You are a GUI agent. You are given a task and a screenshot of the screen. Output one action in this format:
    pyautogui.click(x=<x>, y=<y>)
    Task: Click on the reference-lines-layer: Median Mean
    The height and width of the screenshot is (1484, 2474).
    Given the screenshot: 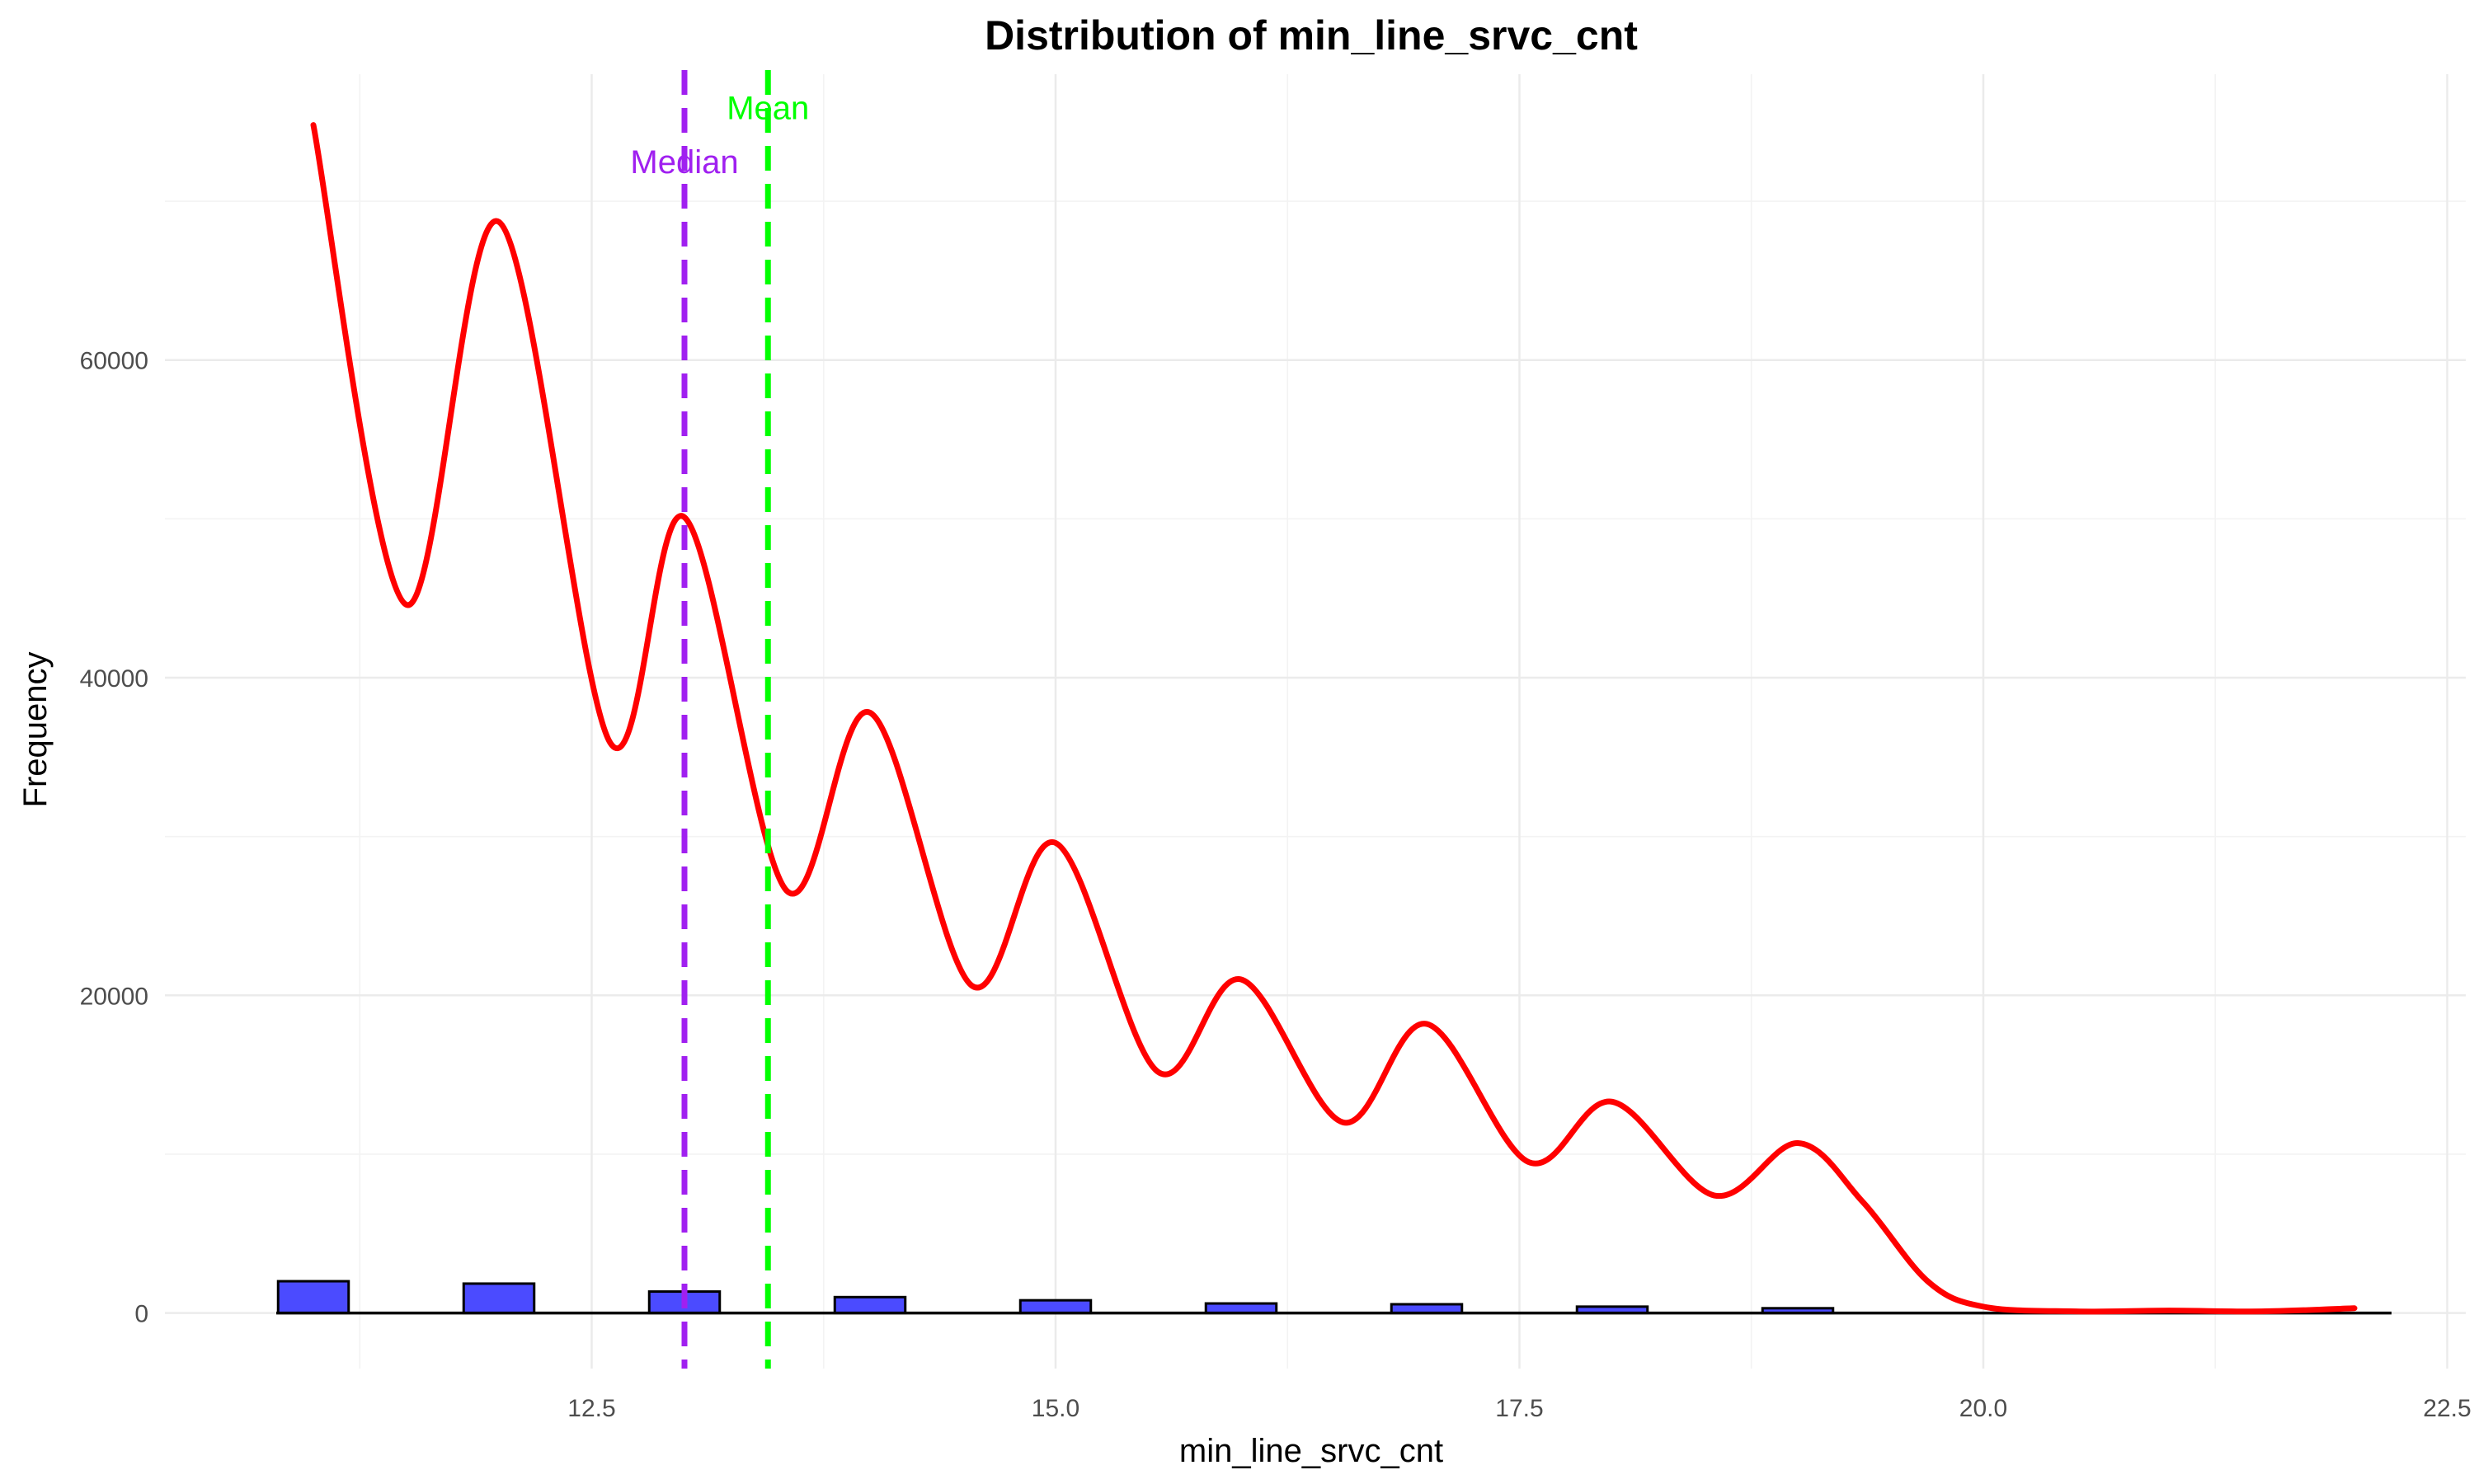 What is the action you would take?
    pyautogui.click(x=719, y=719)
    